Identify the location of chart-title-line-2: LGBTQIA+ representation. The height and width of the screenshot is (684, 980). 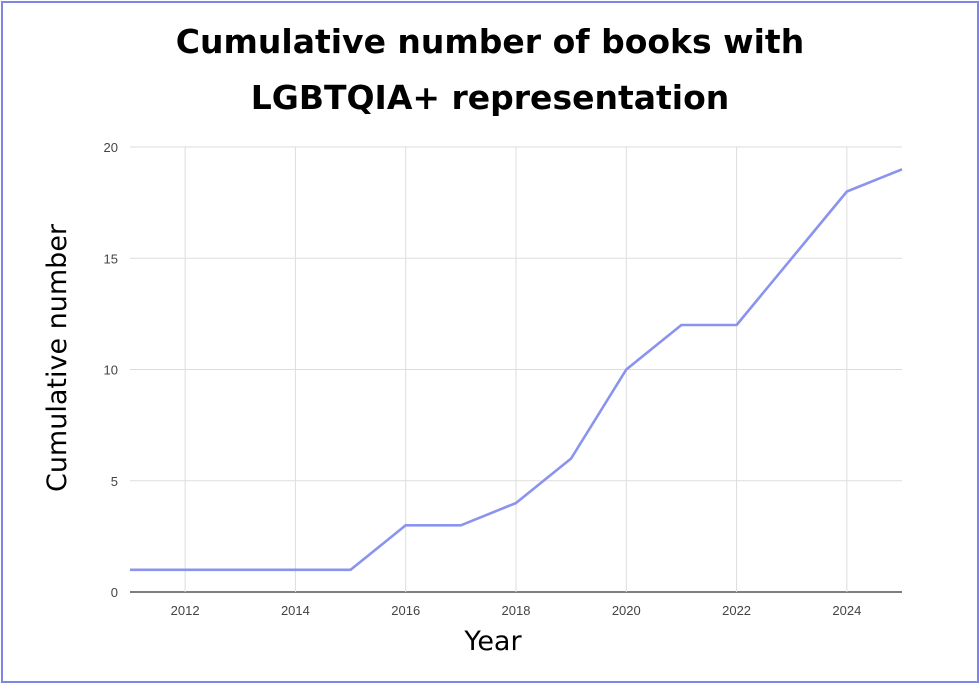
(490, 97).